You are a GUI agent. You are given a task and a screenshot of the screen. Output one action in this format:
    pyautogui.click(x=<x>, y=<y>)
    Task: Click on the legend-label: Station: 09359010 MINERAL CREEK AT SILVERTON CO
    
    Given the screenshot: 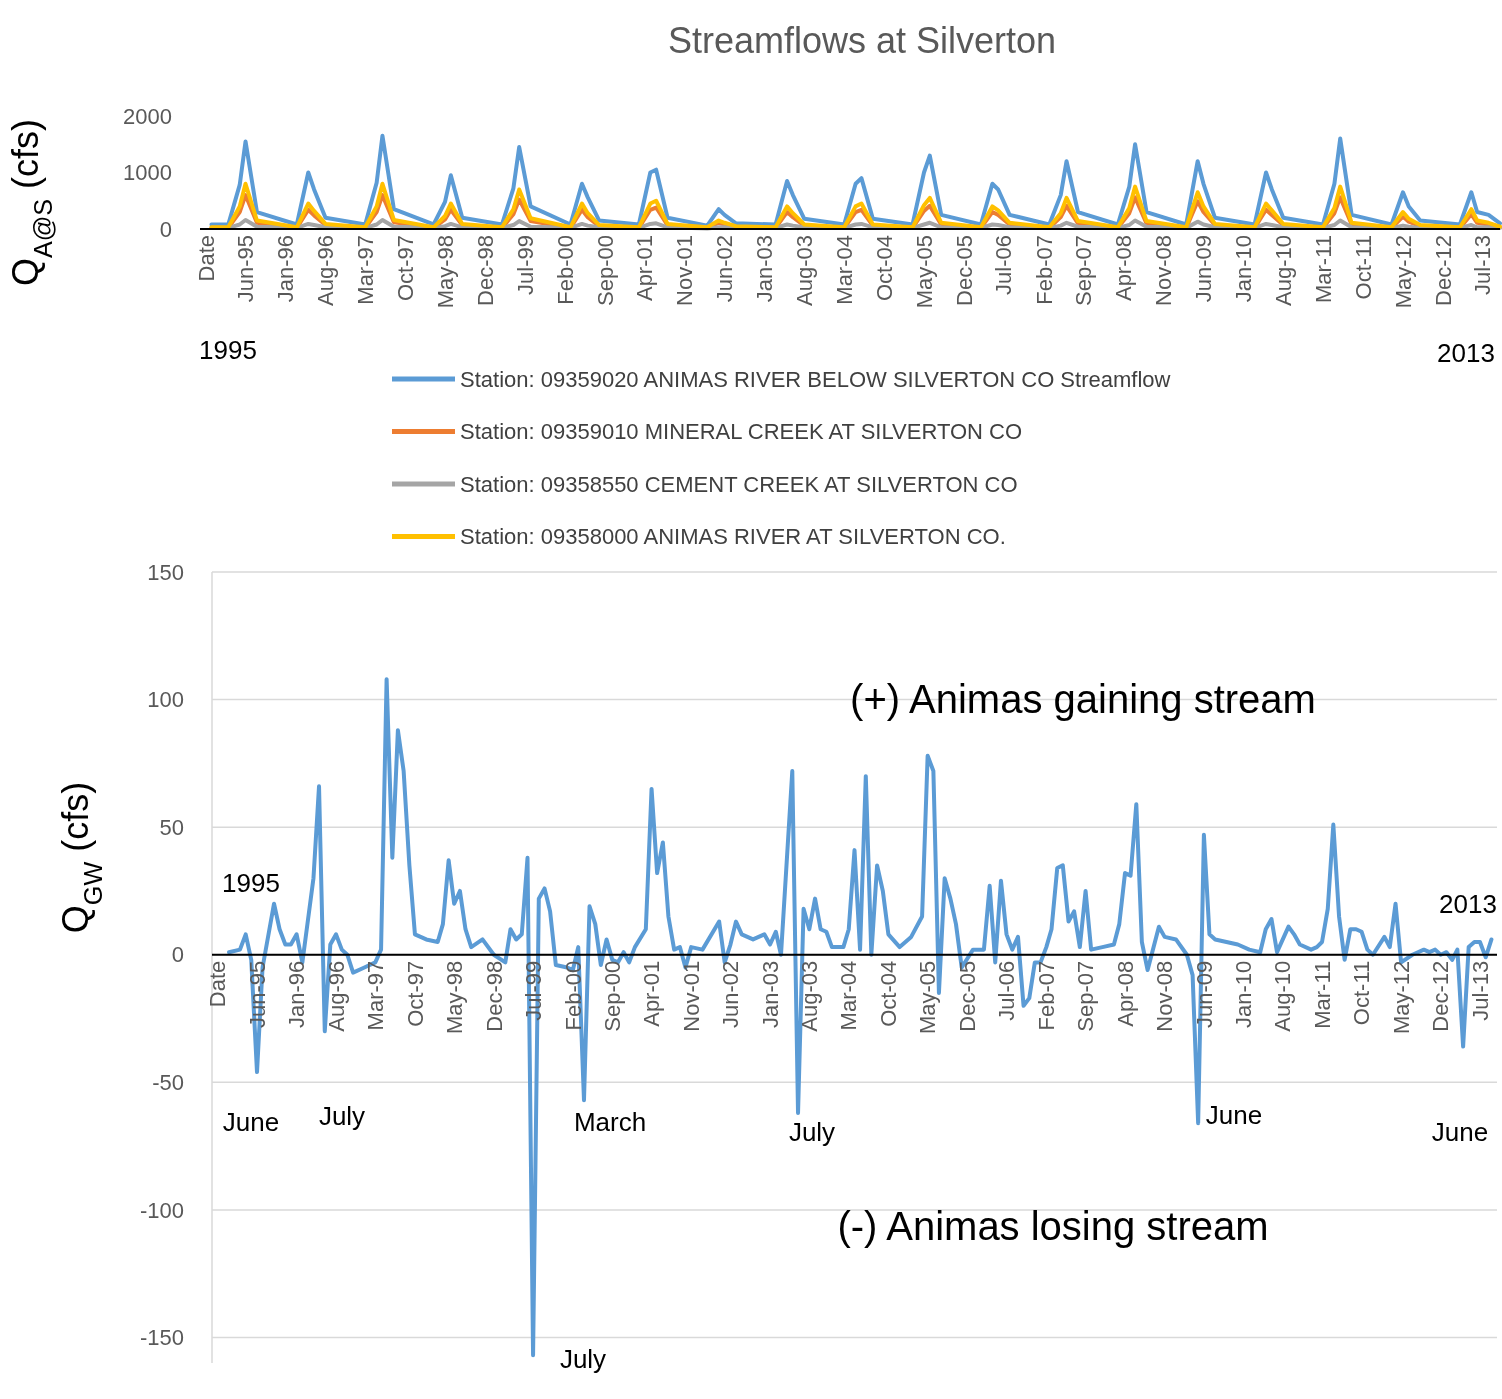 What is the action you would take?
    pyautogui.click(x=741, y=432)
    